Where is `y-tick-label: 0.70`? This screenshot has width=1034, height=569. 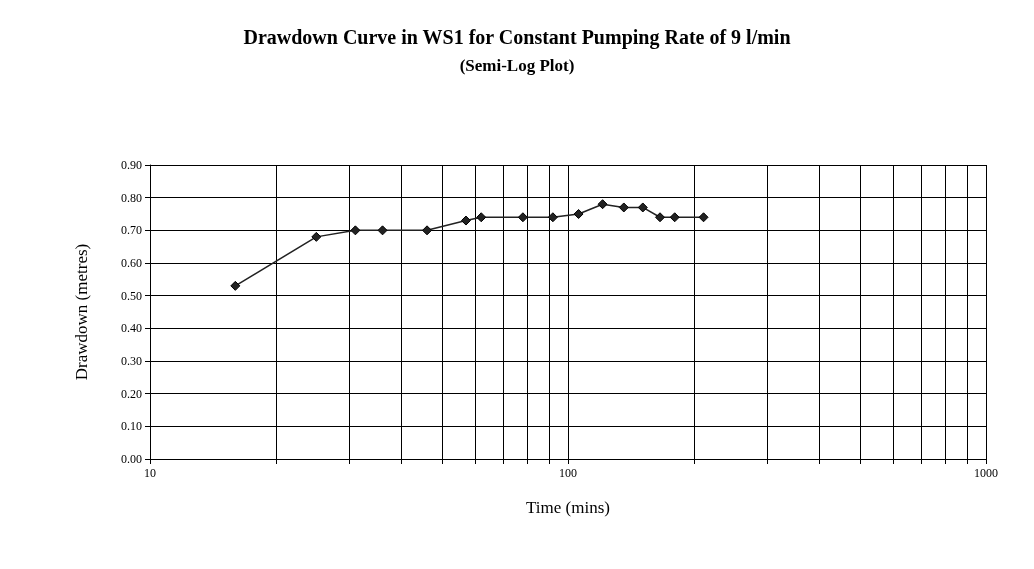 y-tick-label: 0.70 is located at coordinates (131, 230).